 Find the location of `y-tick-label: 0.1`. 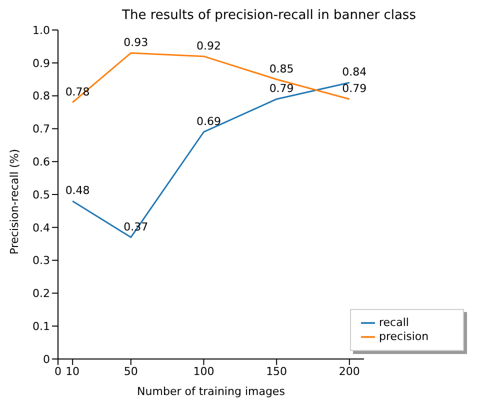

y-tick-label: 0.1 is located at coordinates (41, 327).